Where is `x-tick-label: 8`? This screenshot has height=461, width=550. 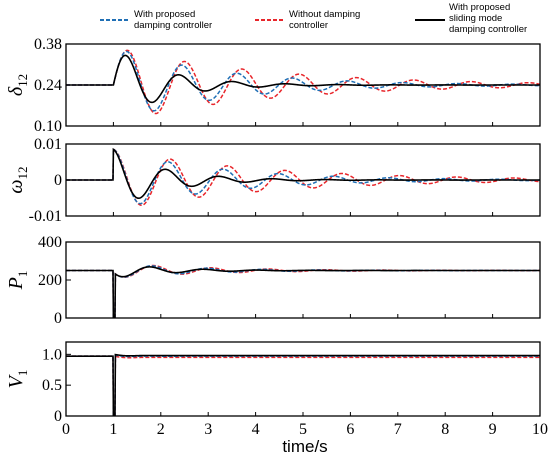 x-tick-label: 8 is located at coordinates (445, 429).